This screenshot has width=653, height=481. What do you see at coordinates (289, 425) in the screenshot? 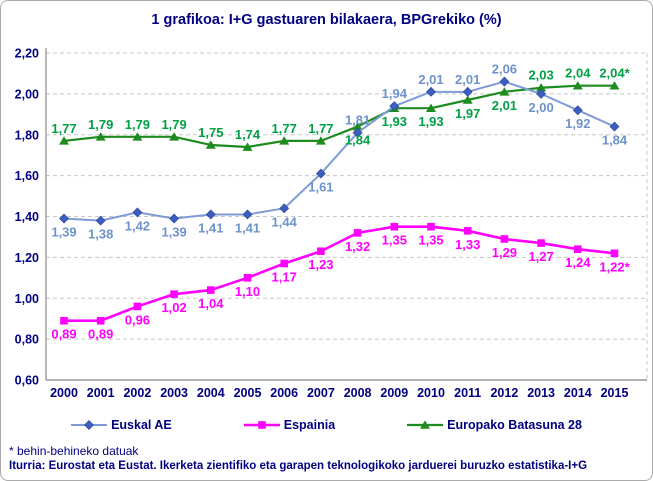
I see `legend-item-espainia: Espainia` at bounding box center [289, 425].